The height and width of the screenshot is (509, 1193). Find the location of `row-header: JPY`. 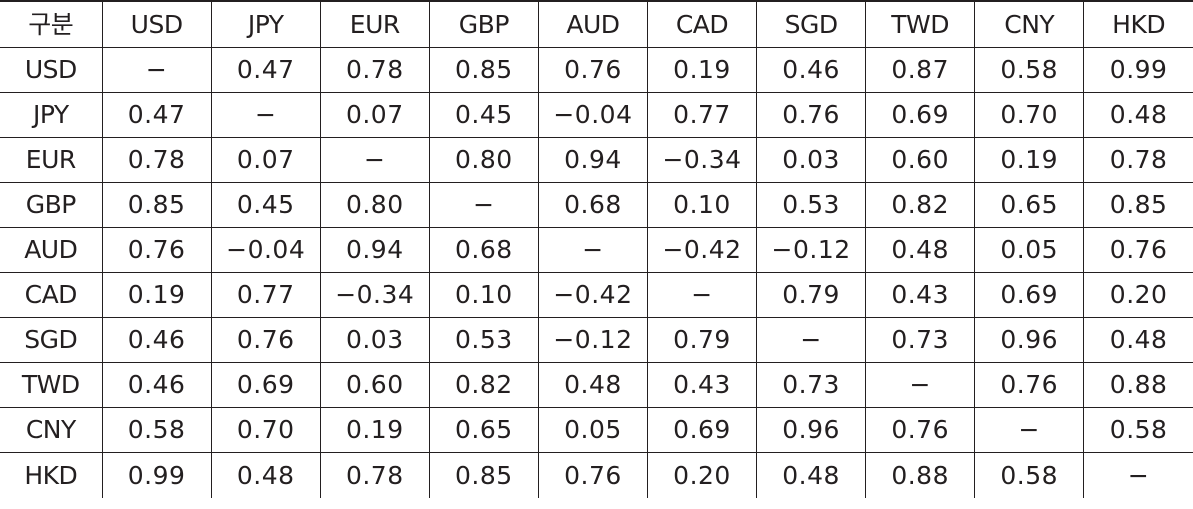

row-header: JPY is located at coordinates (51, 115).